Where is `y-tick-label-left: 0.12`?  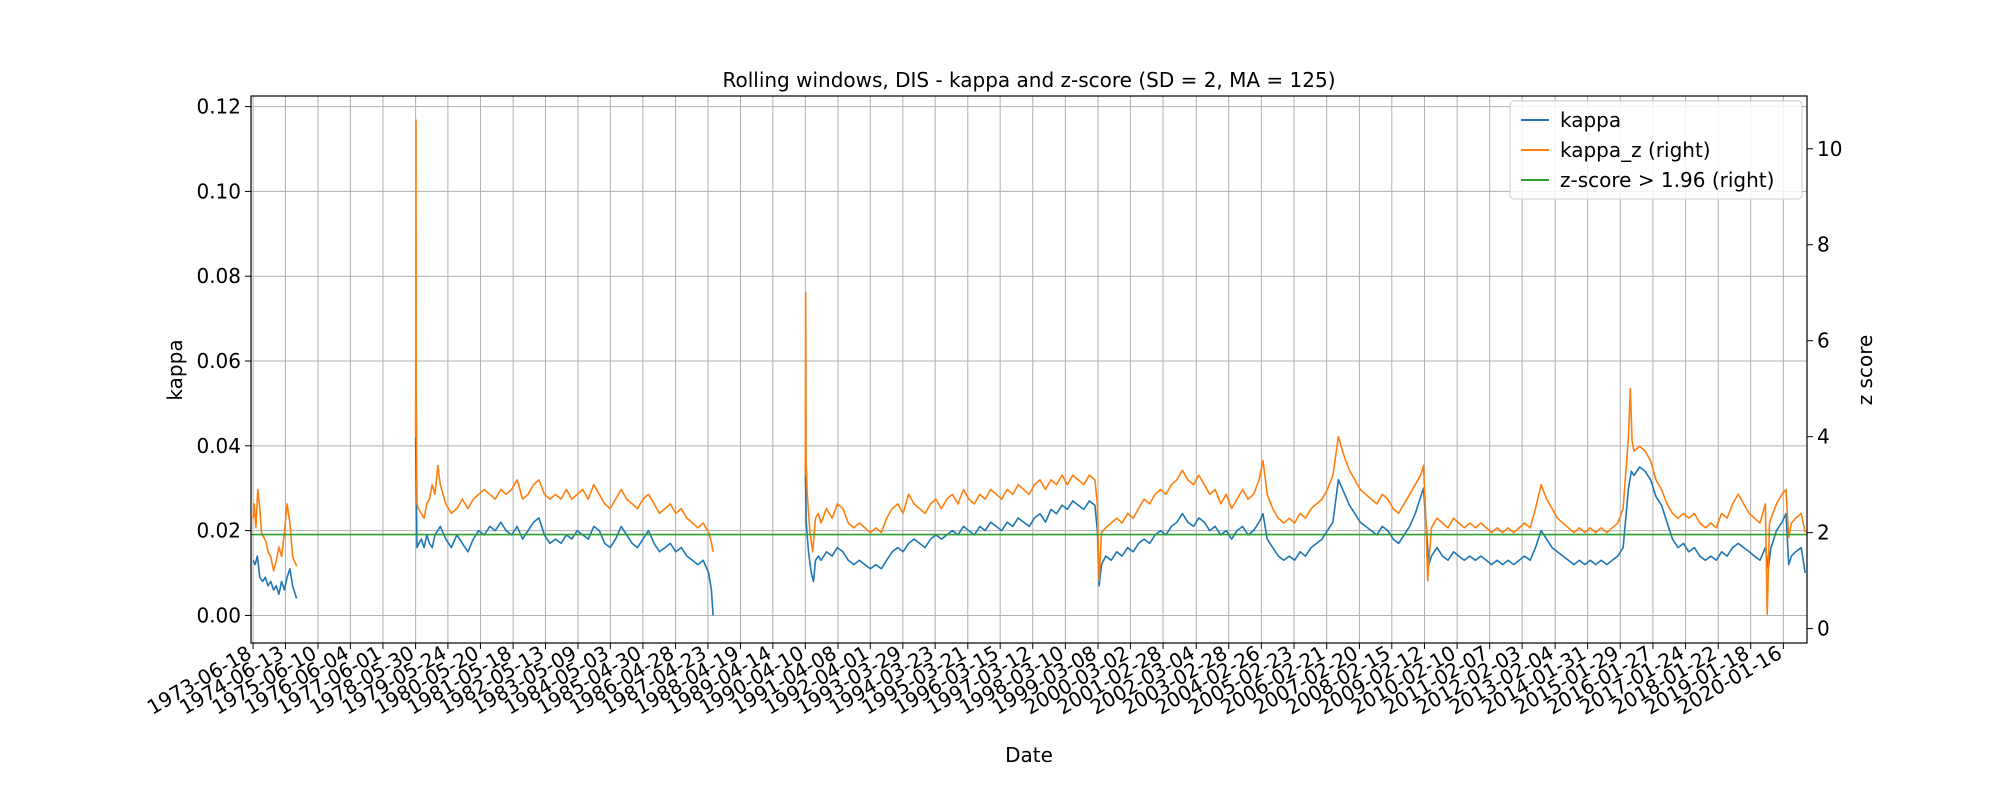
y-tick-label-left: 0.12 is located at coordinates (218, 107).